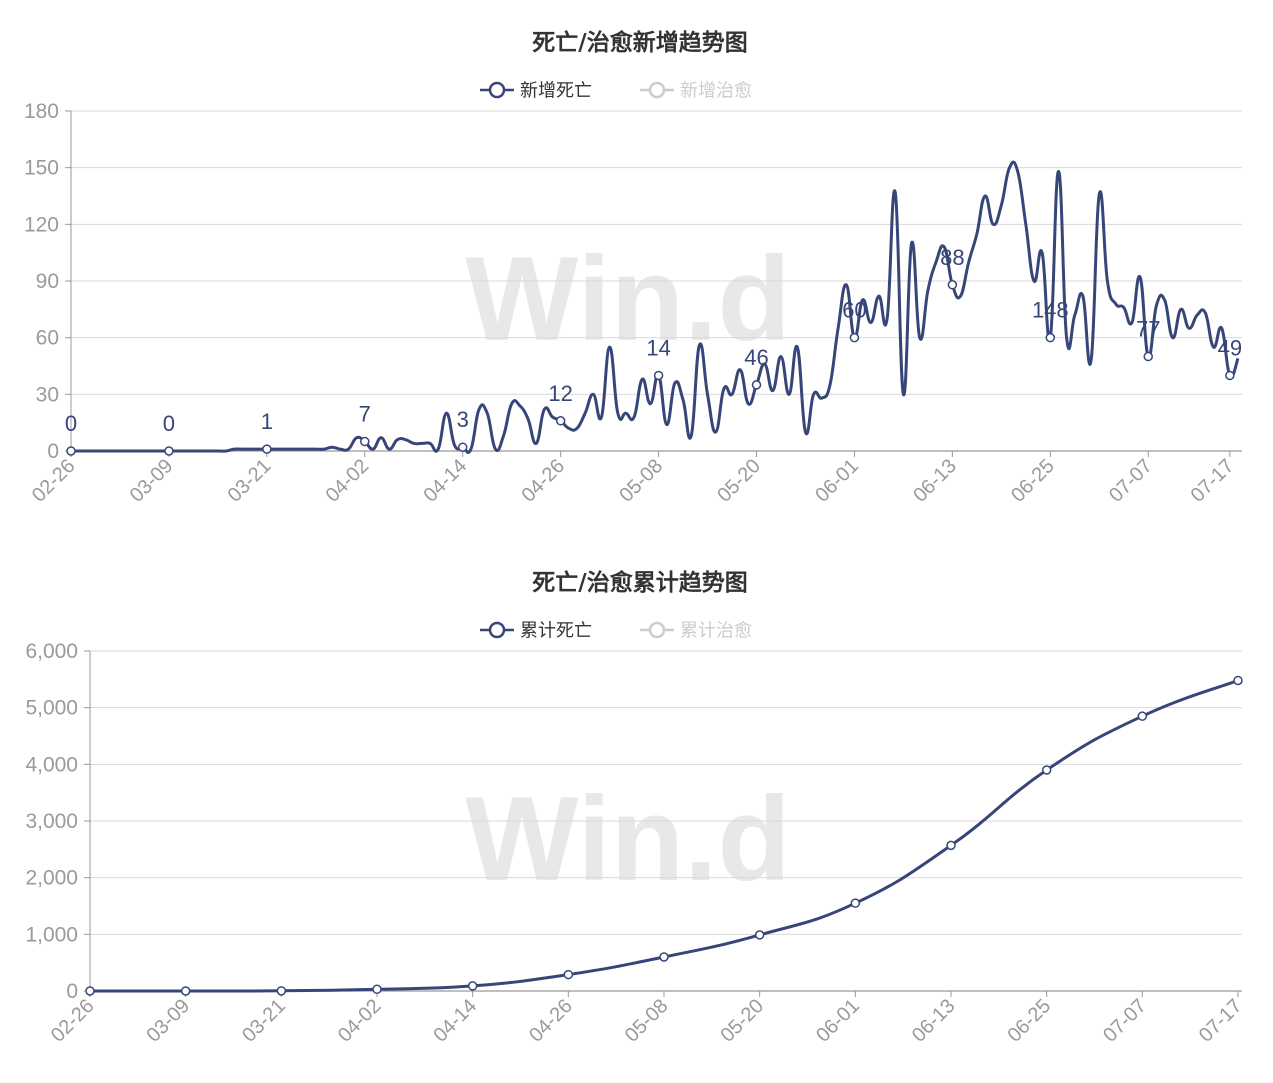 This screenshot has width=1273, height=1083. What do you see at coordinates (51, 934) in the screenshot?
I see `y-tick-label: 1,000` at bounding box center [51, 934].